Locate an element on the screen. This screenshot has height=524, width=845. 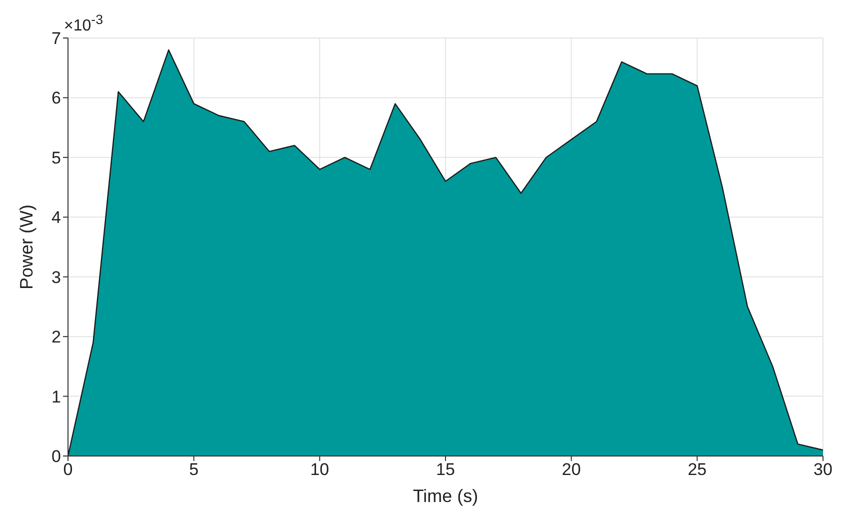
y-tick-label: 5 is located at coordinates (56, 158).